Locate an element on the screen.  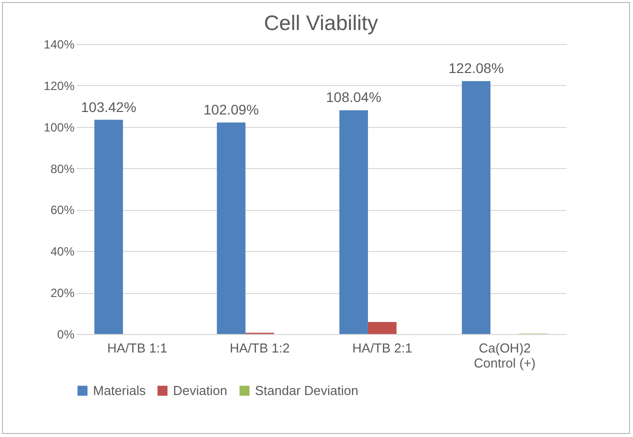
data-label: 108.04% is located at coordinates (354, 97).